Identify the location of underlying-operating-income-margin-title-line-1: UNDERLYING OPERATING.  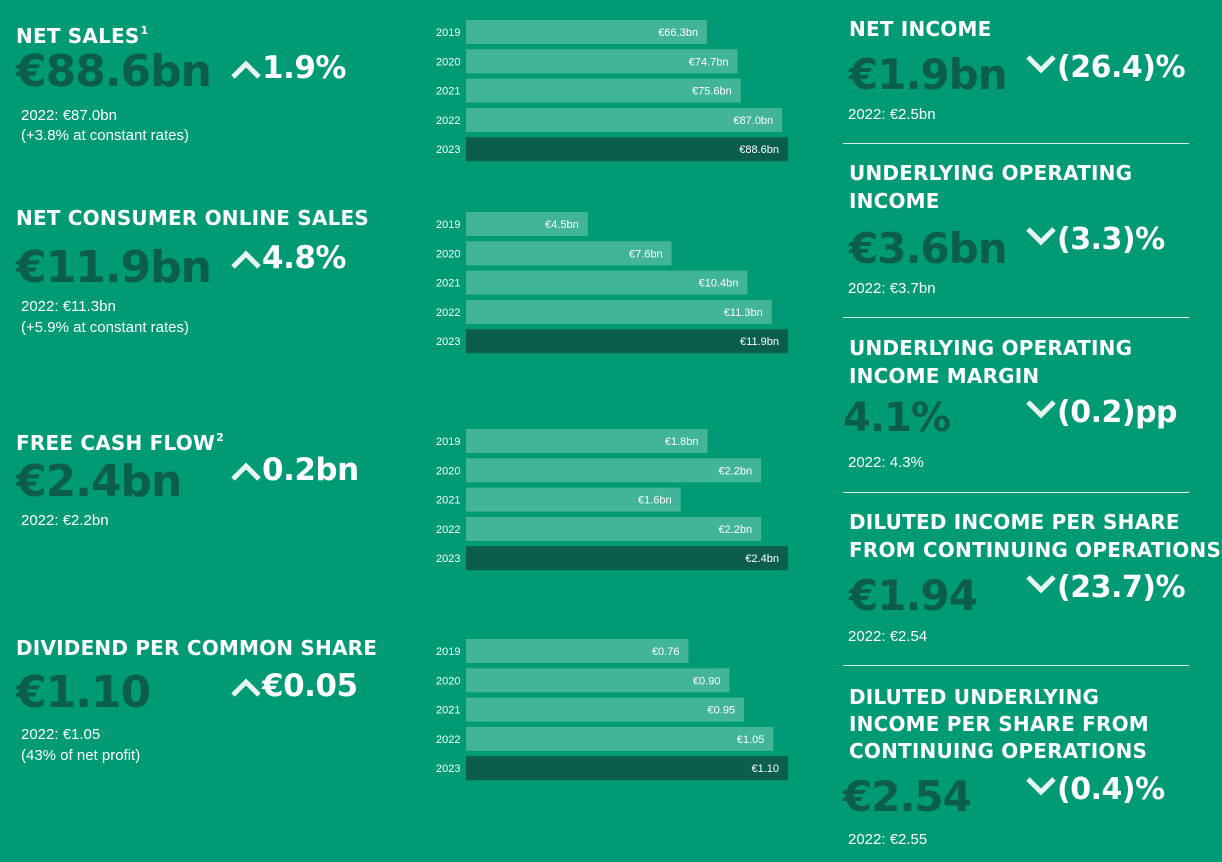
(991, 348).